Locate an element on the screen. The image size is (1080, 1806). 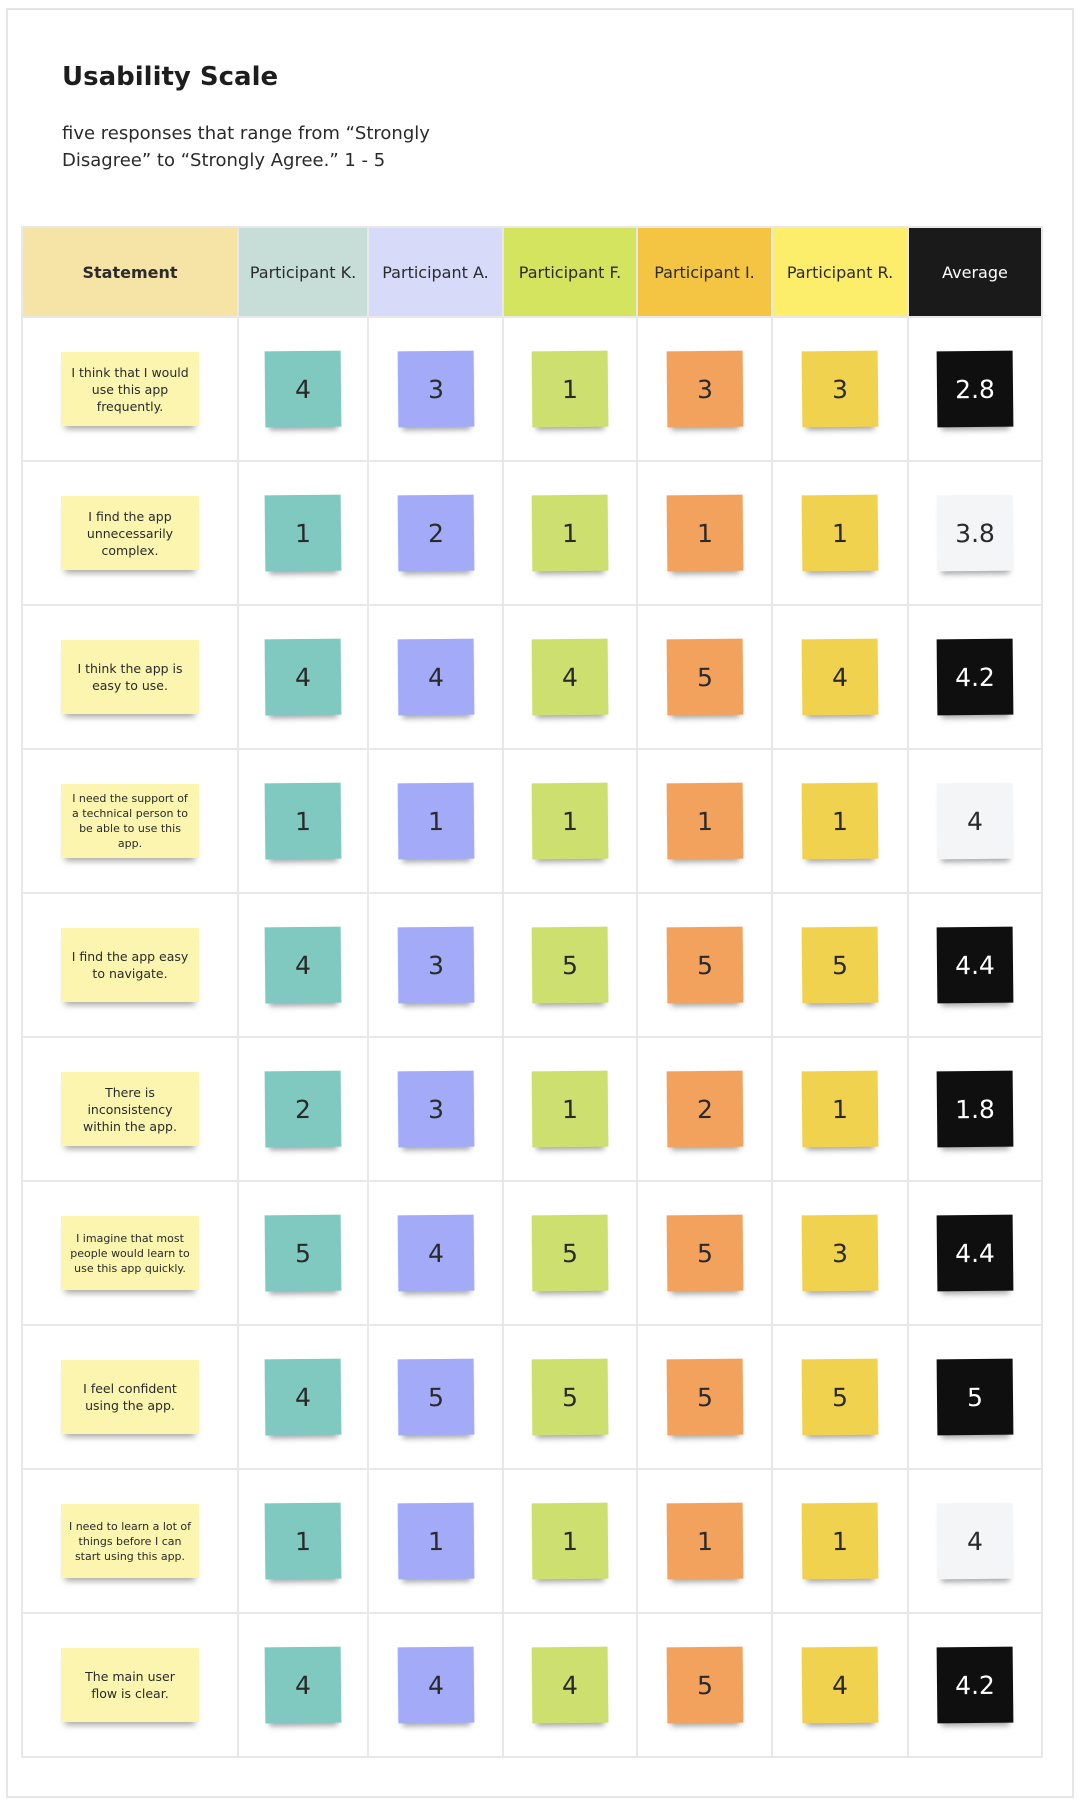
score-sticky-note-i: 3 is located at coordinates (704, 389).